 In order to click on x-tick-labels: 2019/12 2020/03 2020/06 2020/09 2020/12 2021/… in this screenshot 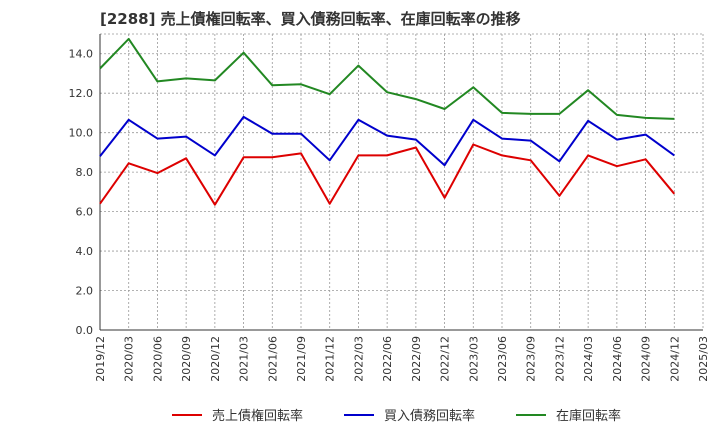, I will do `click(402, 359)`.